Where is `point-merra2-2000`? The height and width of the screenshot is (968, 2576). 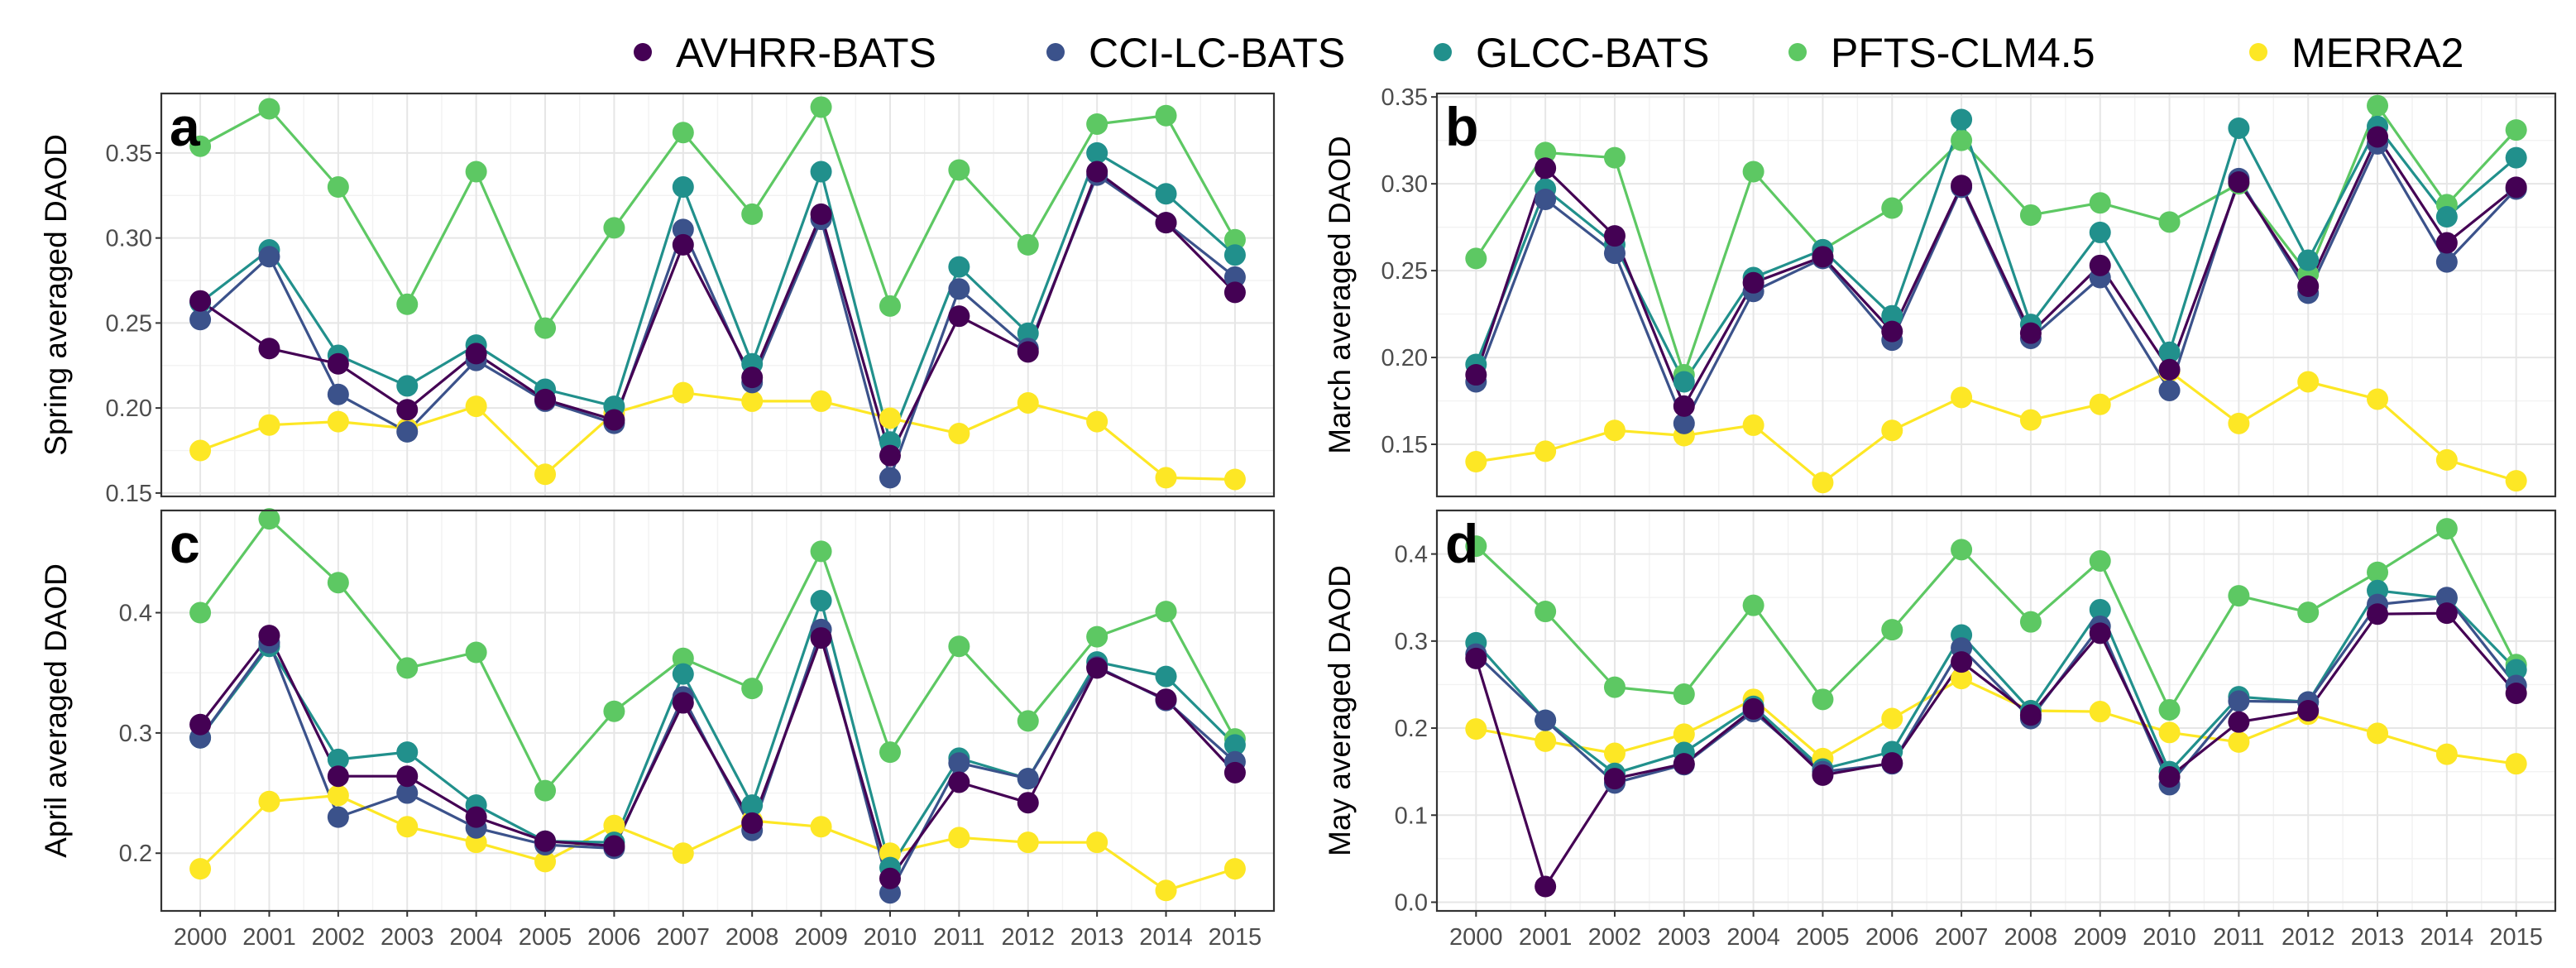 point-merra2-2000 is located at coordinates (200, 450).